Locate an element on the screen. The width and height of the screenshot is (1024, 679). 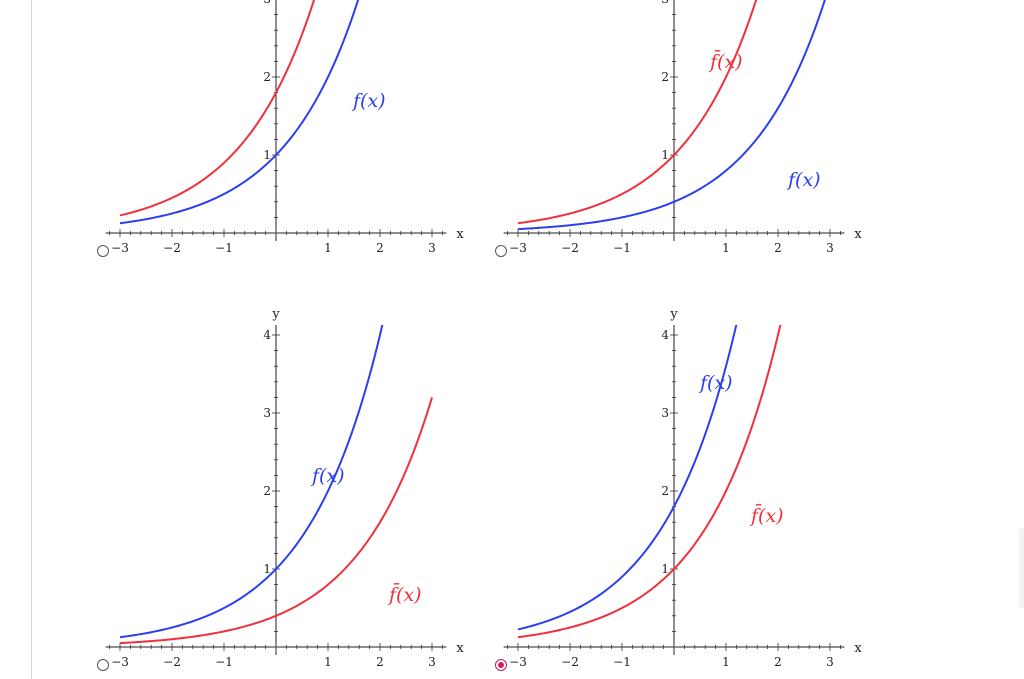
chart-1: −3−2−11231234xf̄(x)f(x) is located at coordinates (682, 127).